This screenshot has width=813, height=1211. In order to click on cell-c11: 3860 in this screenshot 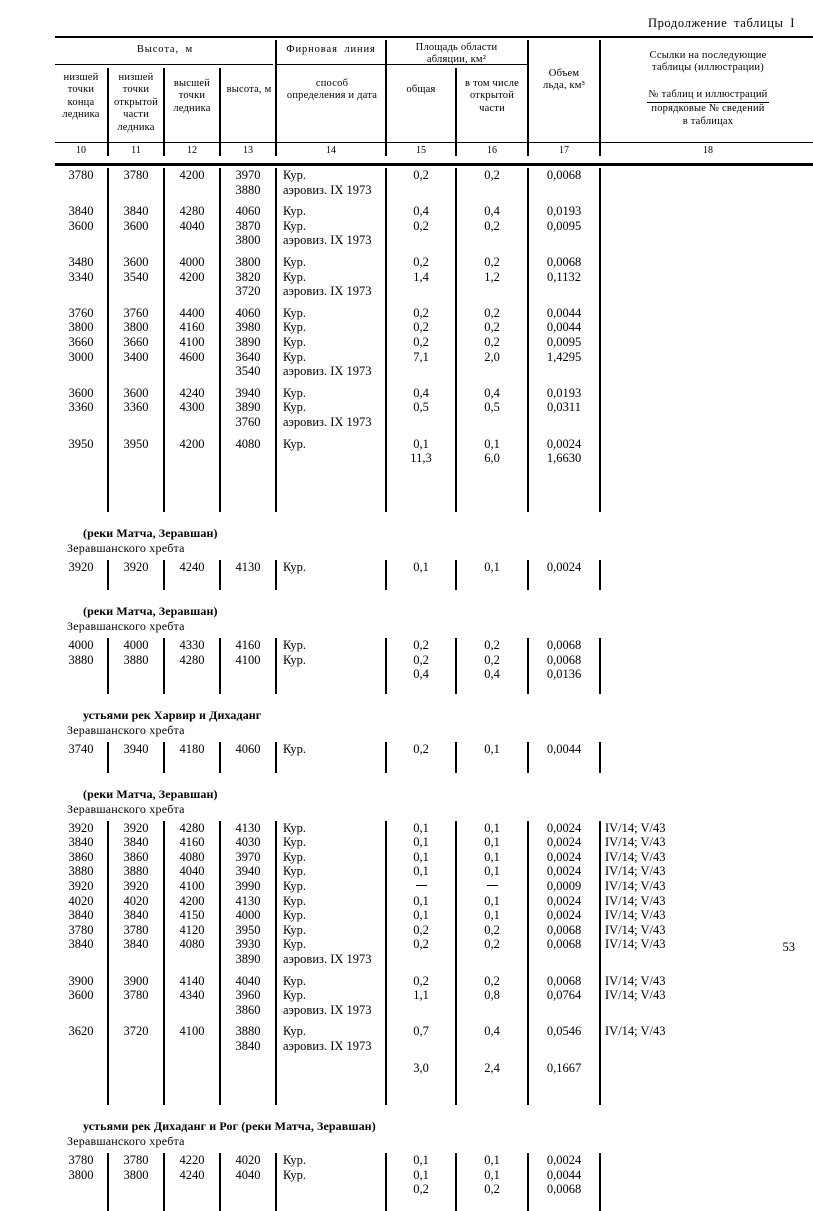, I will do `click(136, 856)`.